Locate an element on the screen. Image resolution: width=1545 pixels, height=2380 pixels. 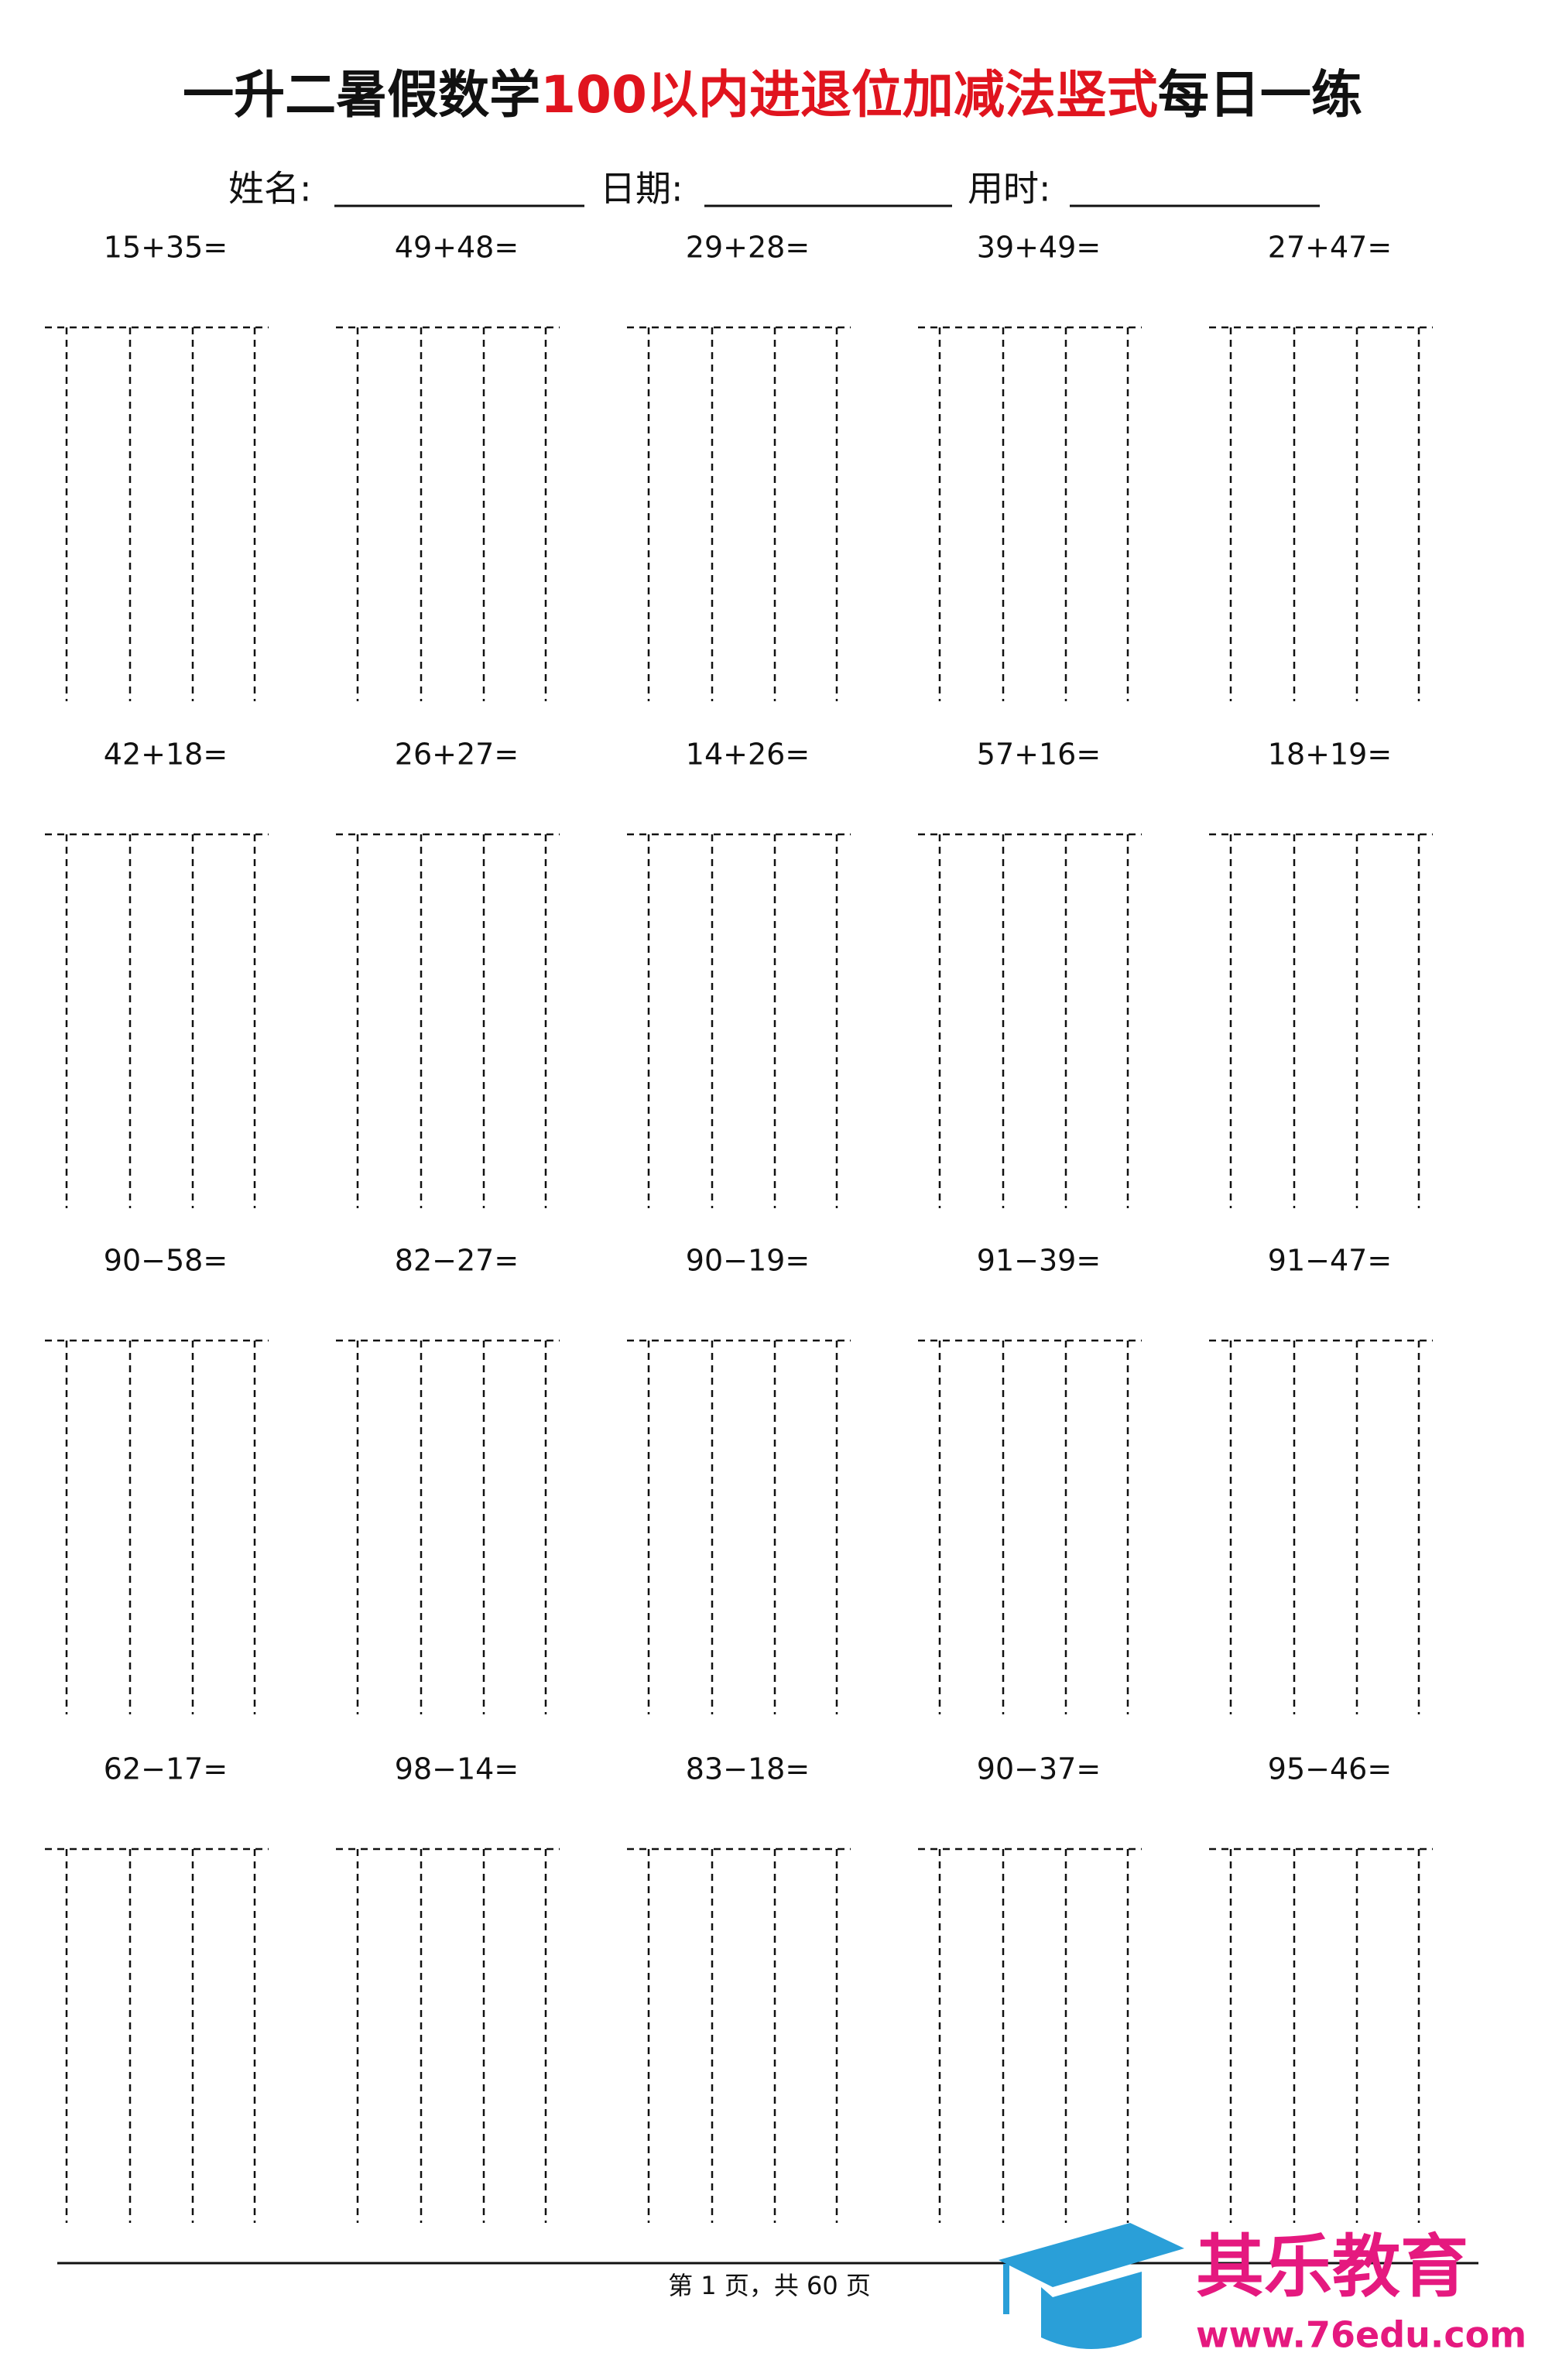
problem-text: 15+35= is located at coordinates (166, 248).